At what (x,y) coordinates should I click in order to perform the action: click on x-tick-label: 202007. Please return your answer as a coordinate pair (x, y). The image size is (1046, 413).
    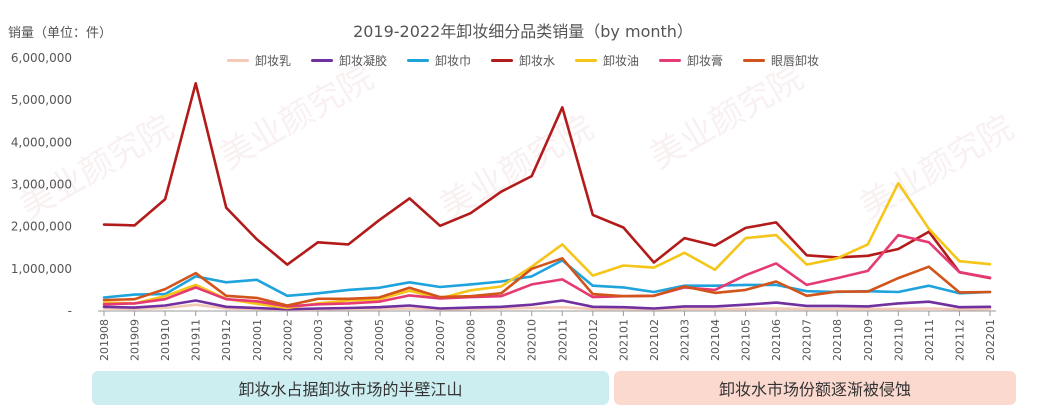
    Looking at the image, I should click on (440, 340).